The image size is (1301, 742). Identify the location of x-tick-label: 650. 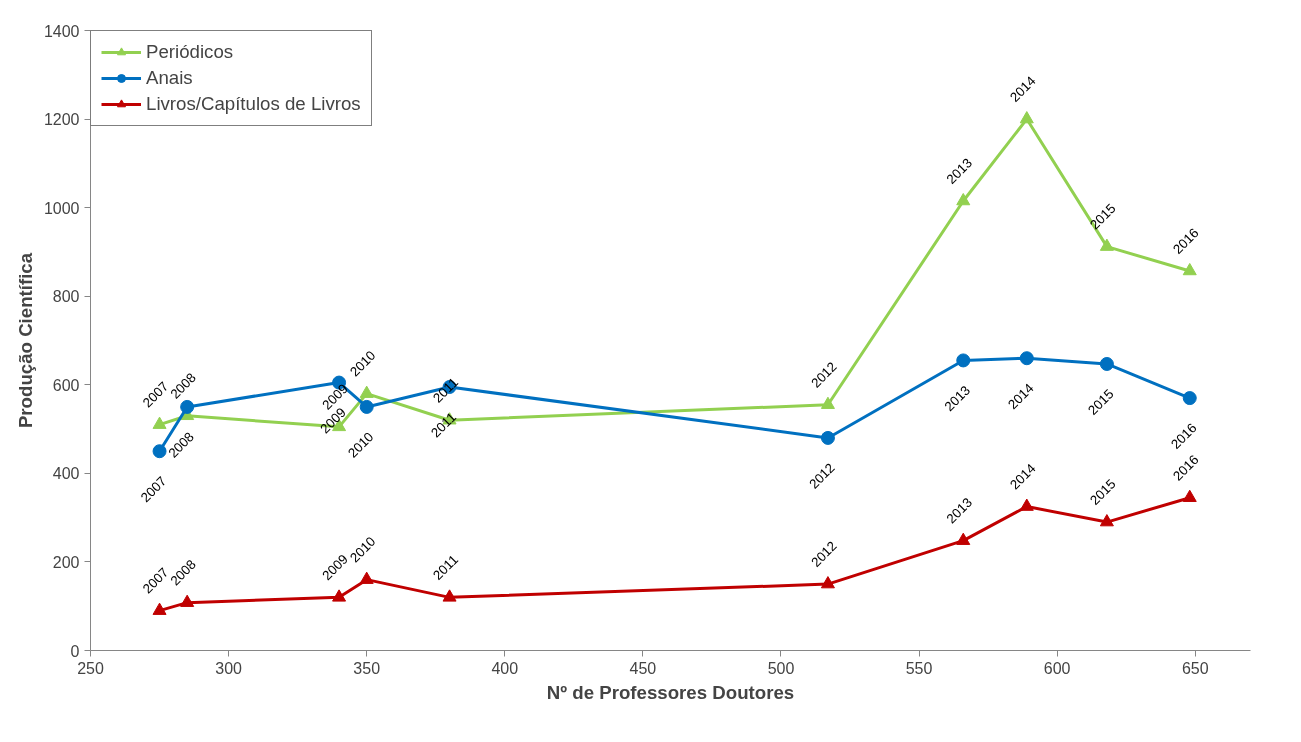
(1195, 668).